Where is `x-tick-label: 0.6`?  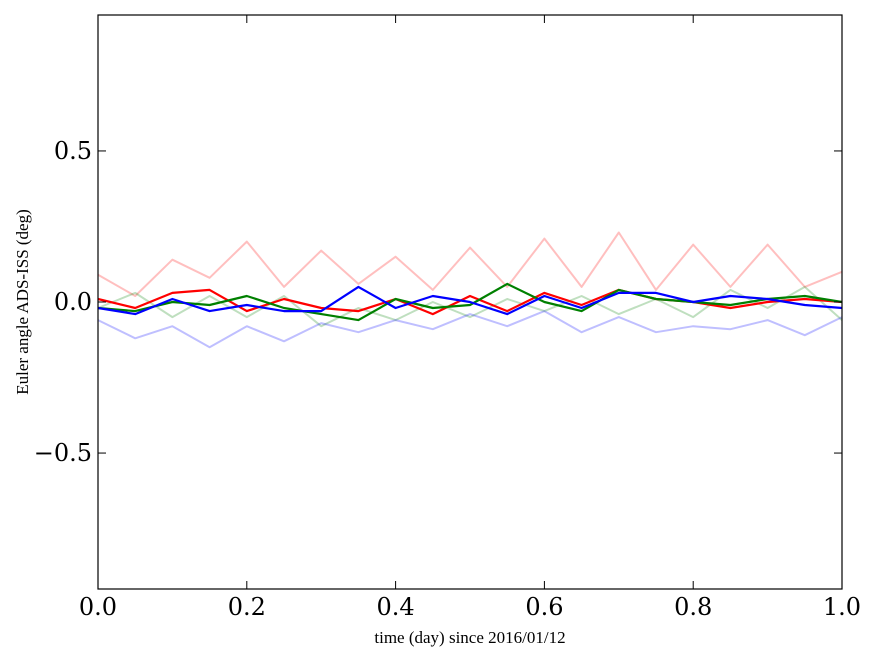 x-tick-label: 0.6 is located at coordinates (544, 607).